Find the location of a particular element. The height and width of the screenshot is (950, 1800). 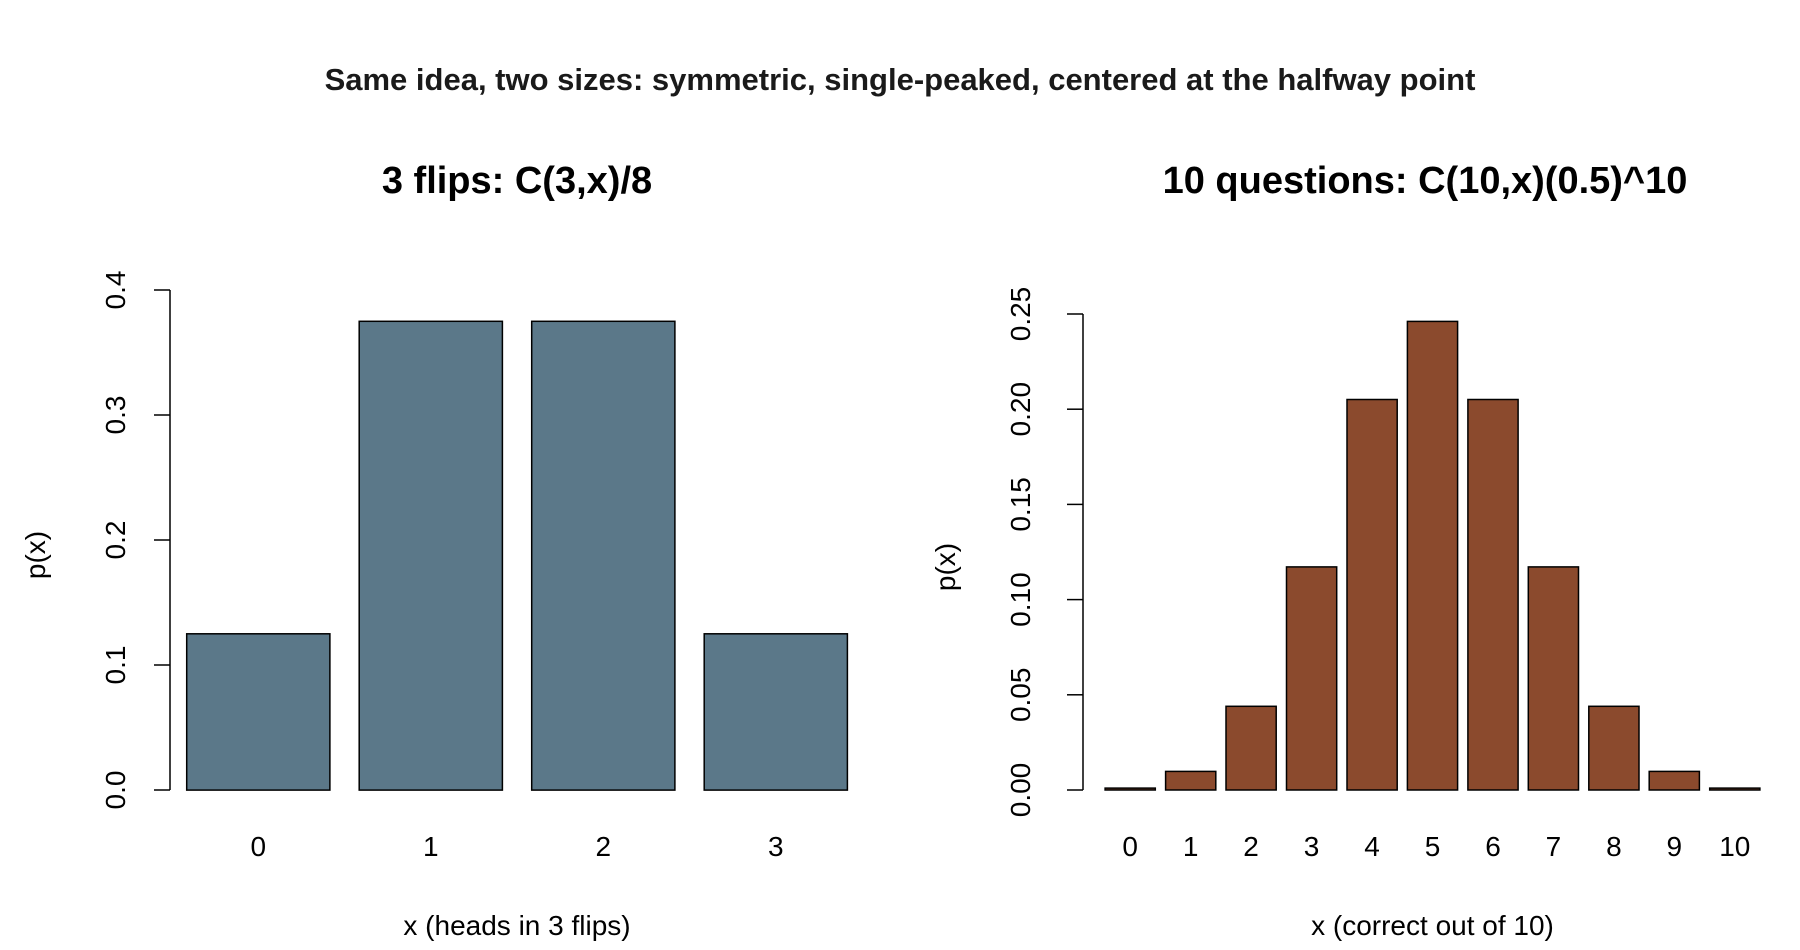

x-tick-label: 5 is located at coordinates (1433, 846).